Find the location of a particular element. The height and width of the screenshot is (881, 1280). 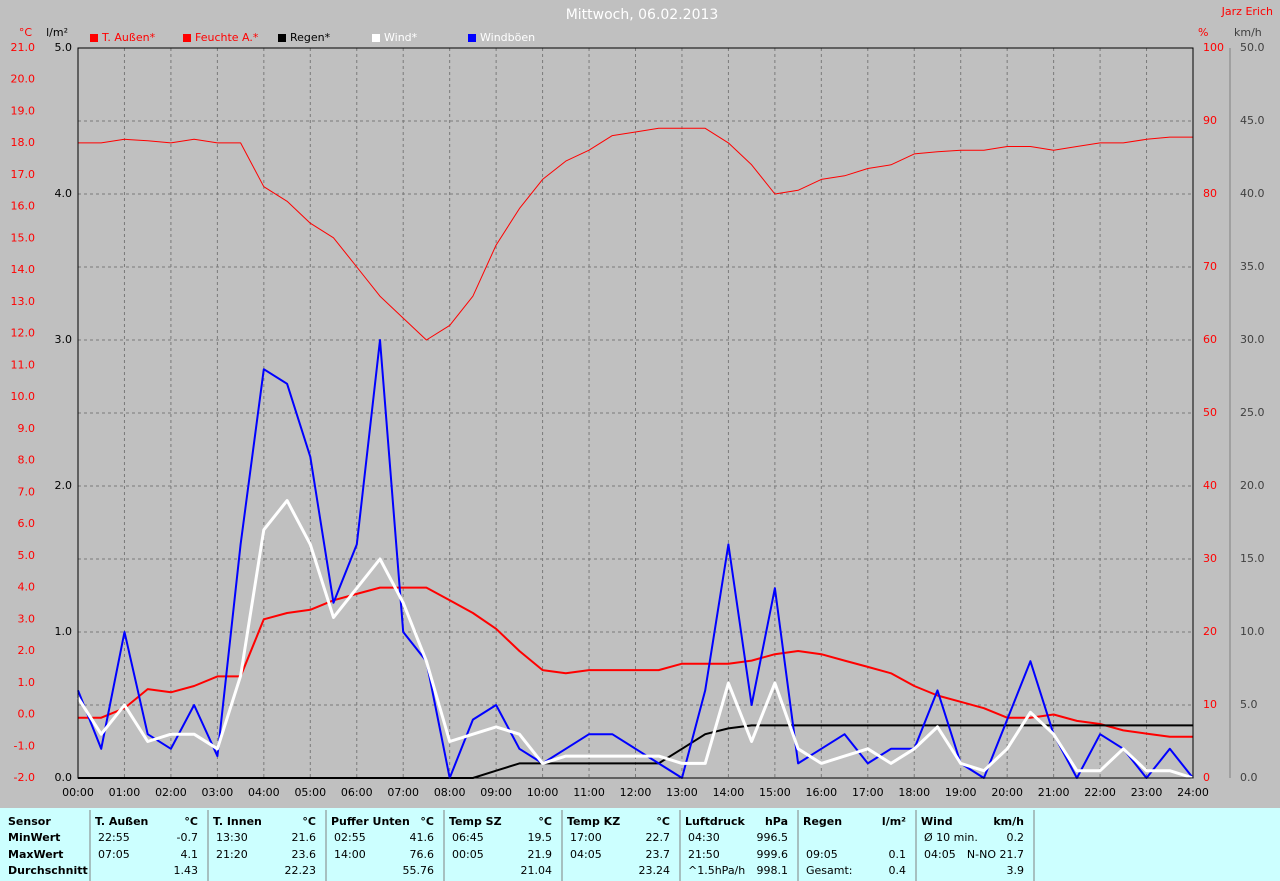

y-tick-label: 2.0 is located at coordinates (27, 650).